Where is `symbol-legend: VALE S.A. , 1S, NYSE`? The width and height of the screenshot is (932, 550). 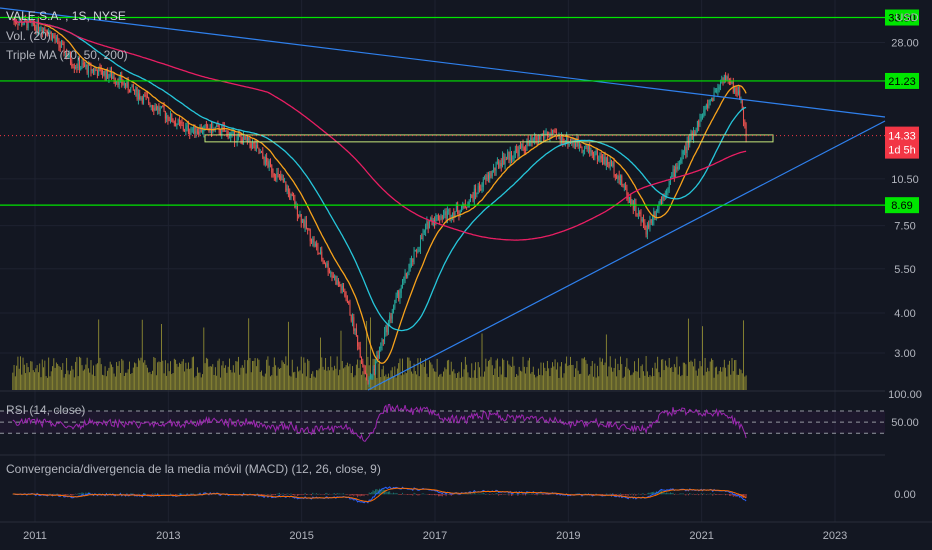 symbol-legend: VALE S.A. , 1S, NYSE is located at coordinates (66, 16).